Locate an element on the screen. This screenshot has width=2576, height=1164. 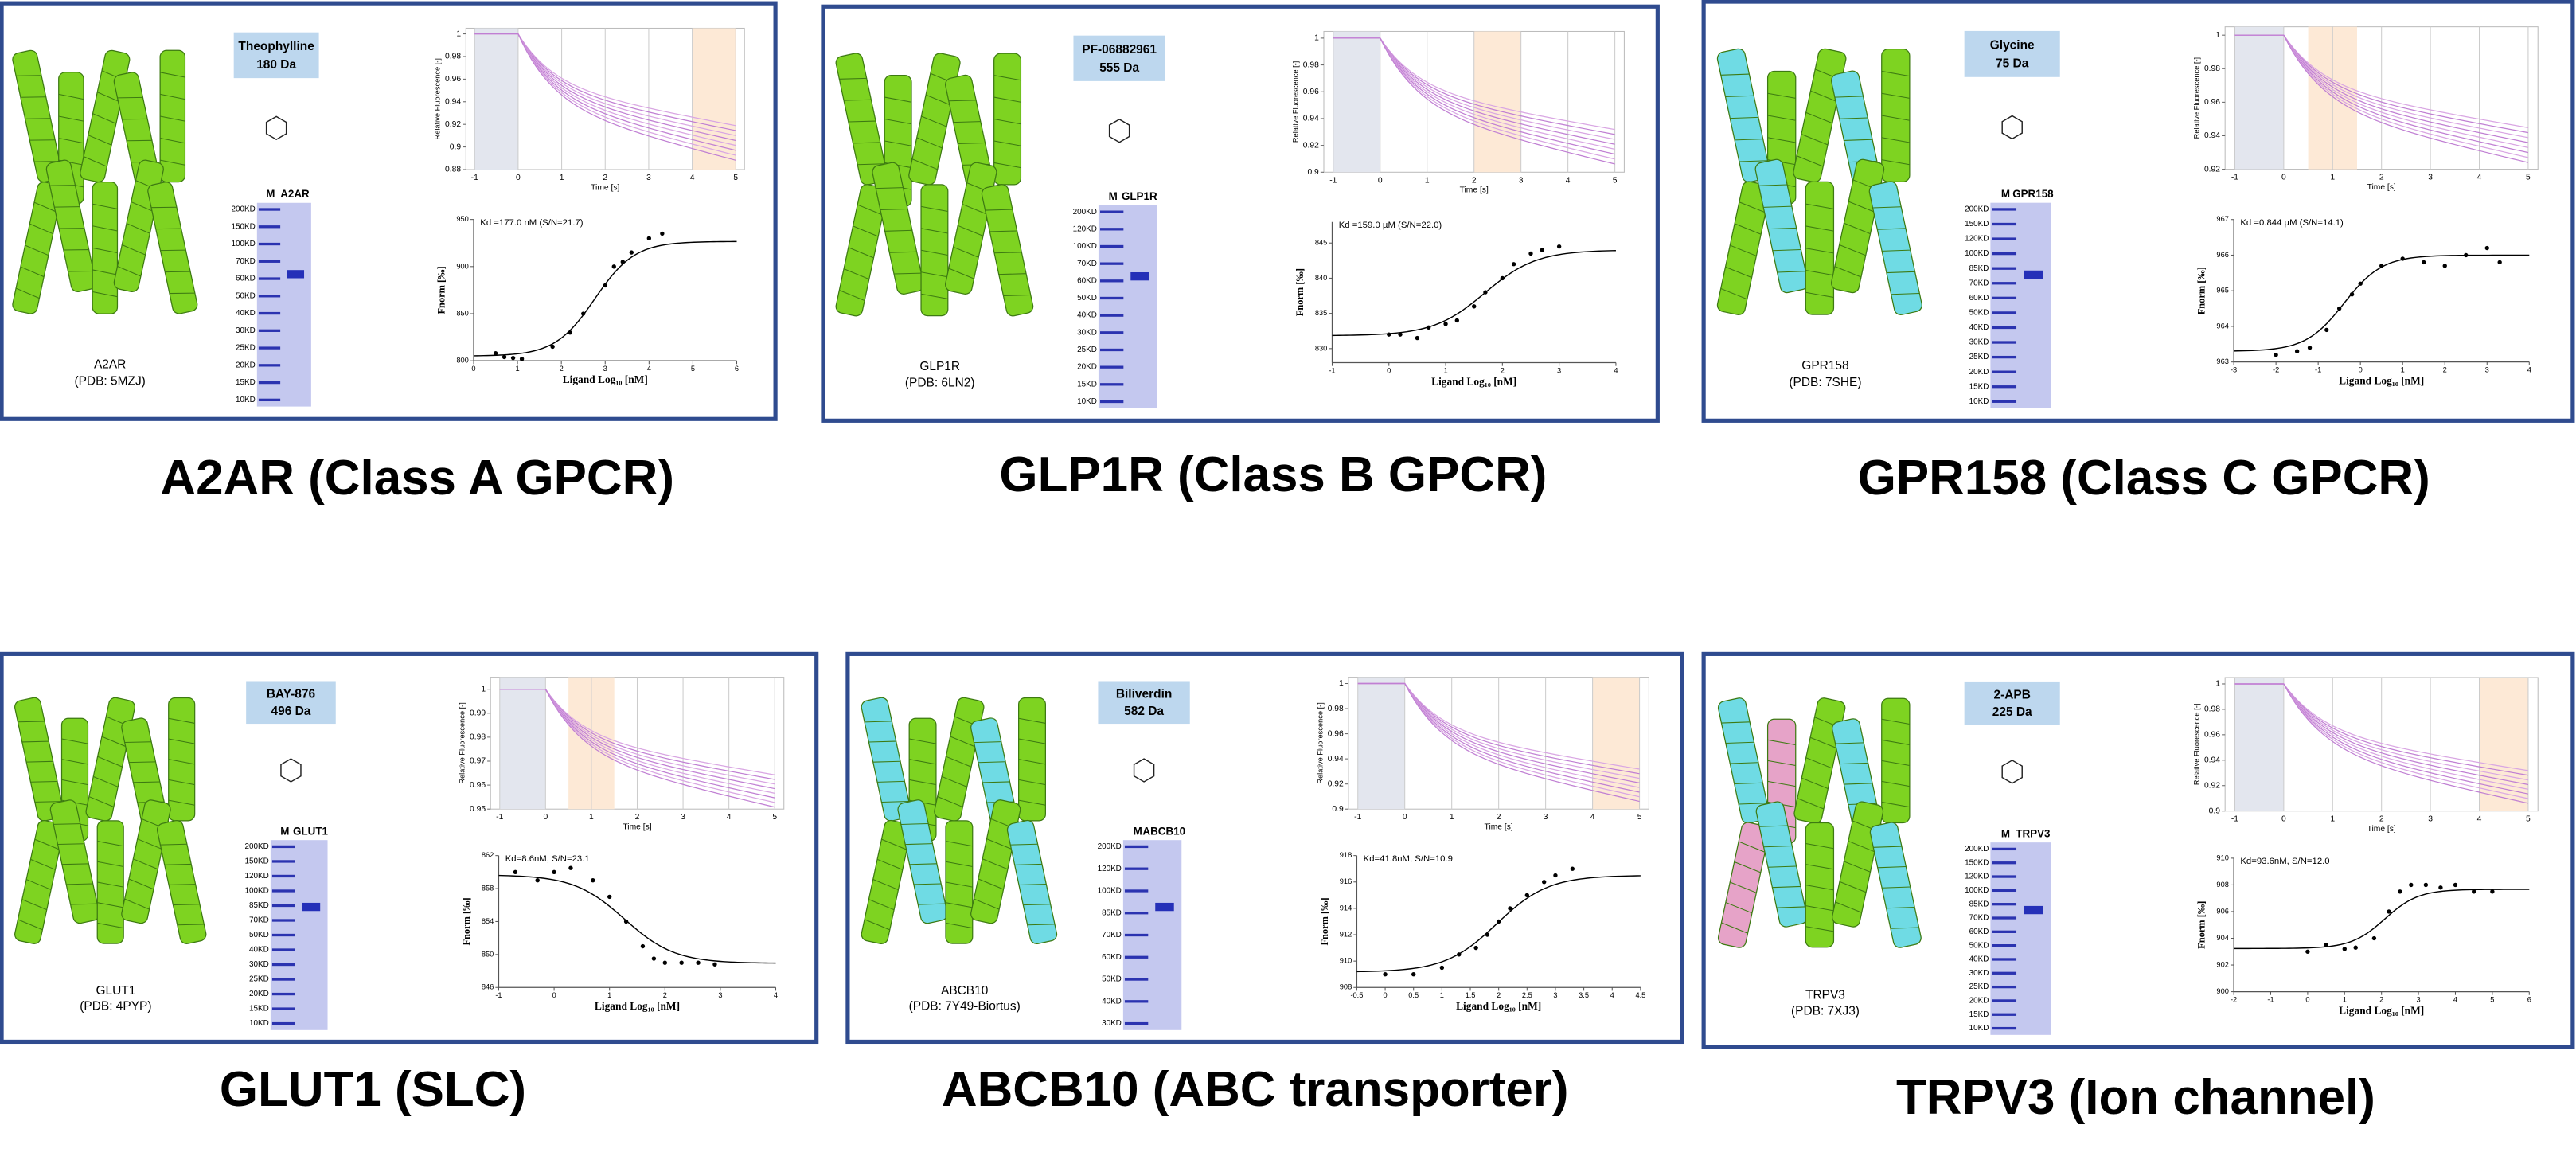
gel-marker-label: 10KD is located at coordinates (1087, 401).